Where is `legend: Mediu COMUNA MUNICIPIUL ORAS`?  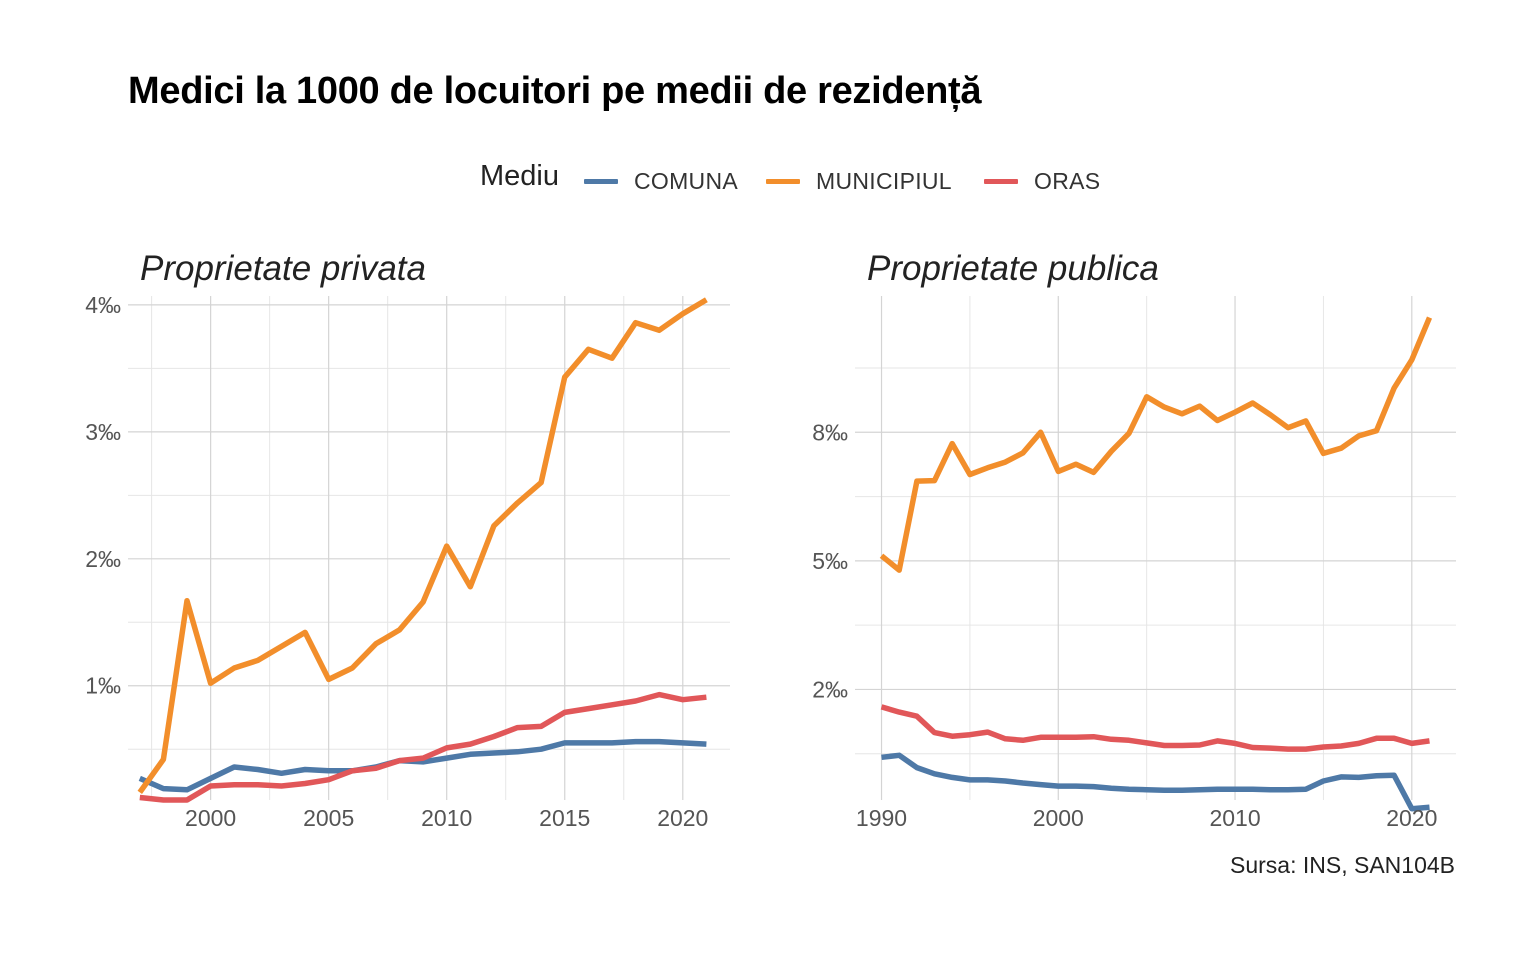
legend: Mediu COMUNA MUNICIPIUL ORAS is located at coordinates (768, 180).